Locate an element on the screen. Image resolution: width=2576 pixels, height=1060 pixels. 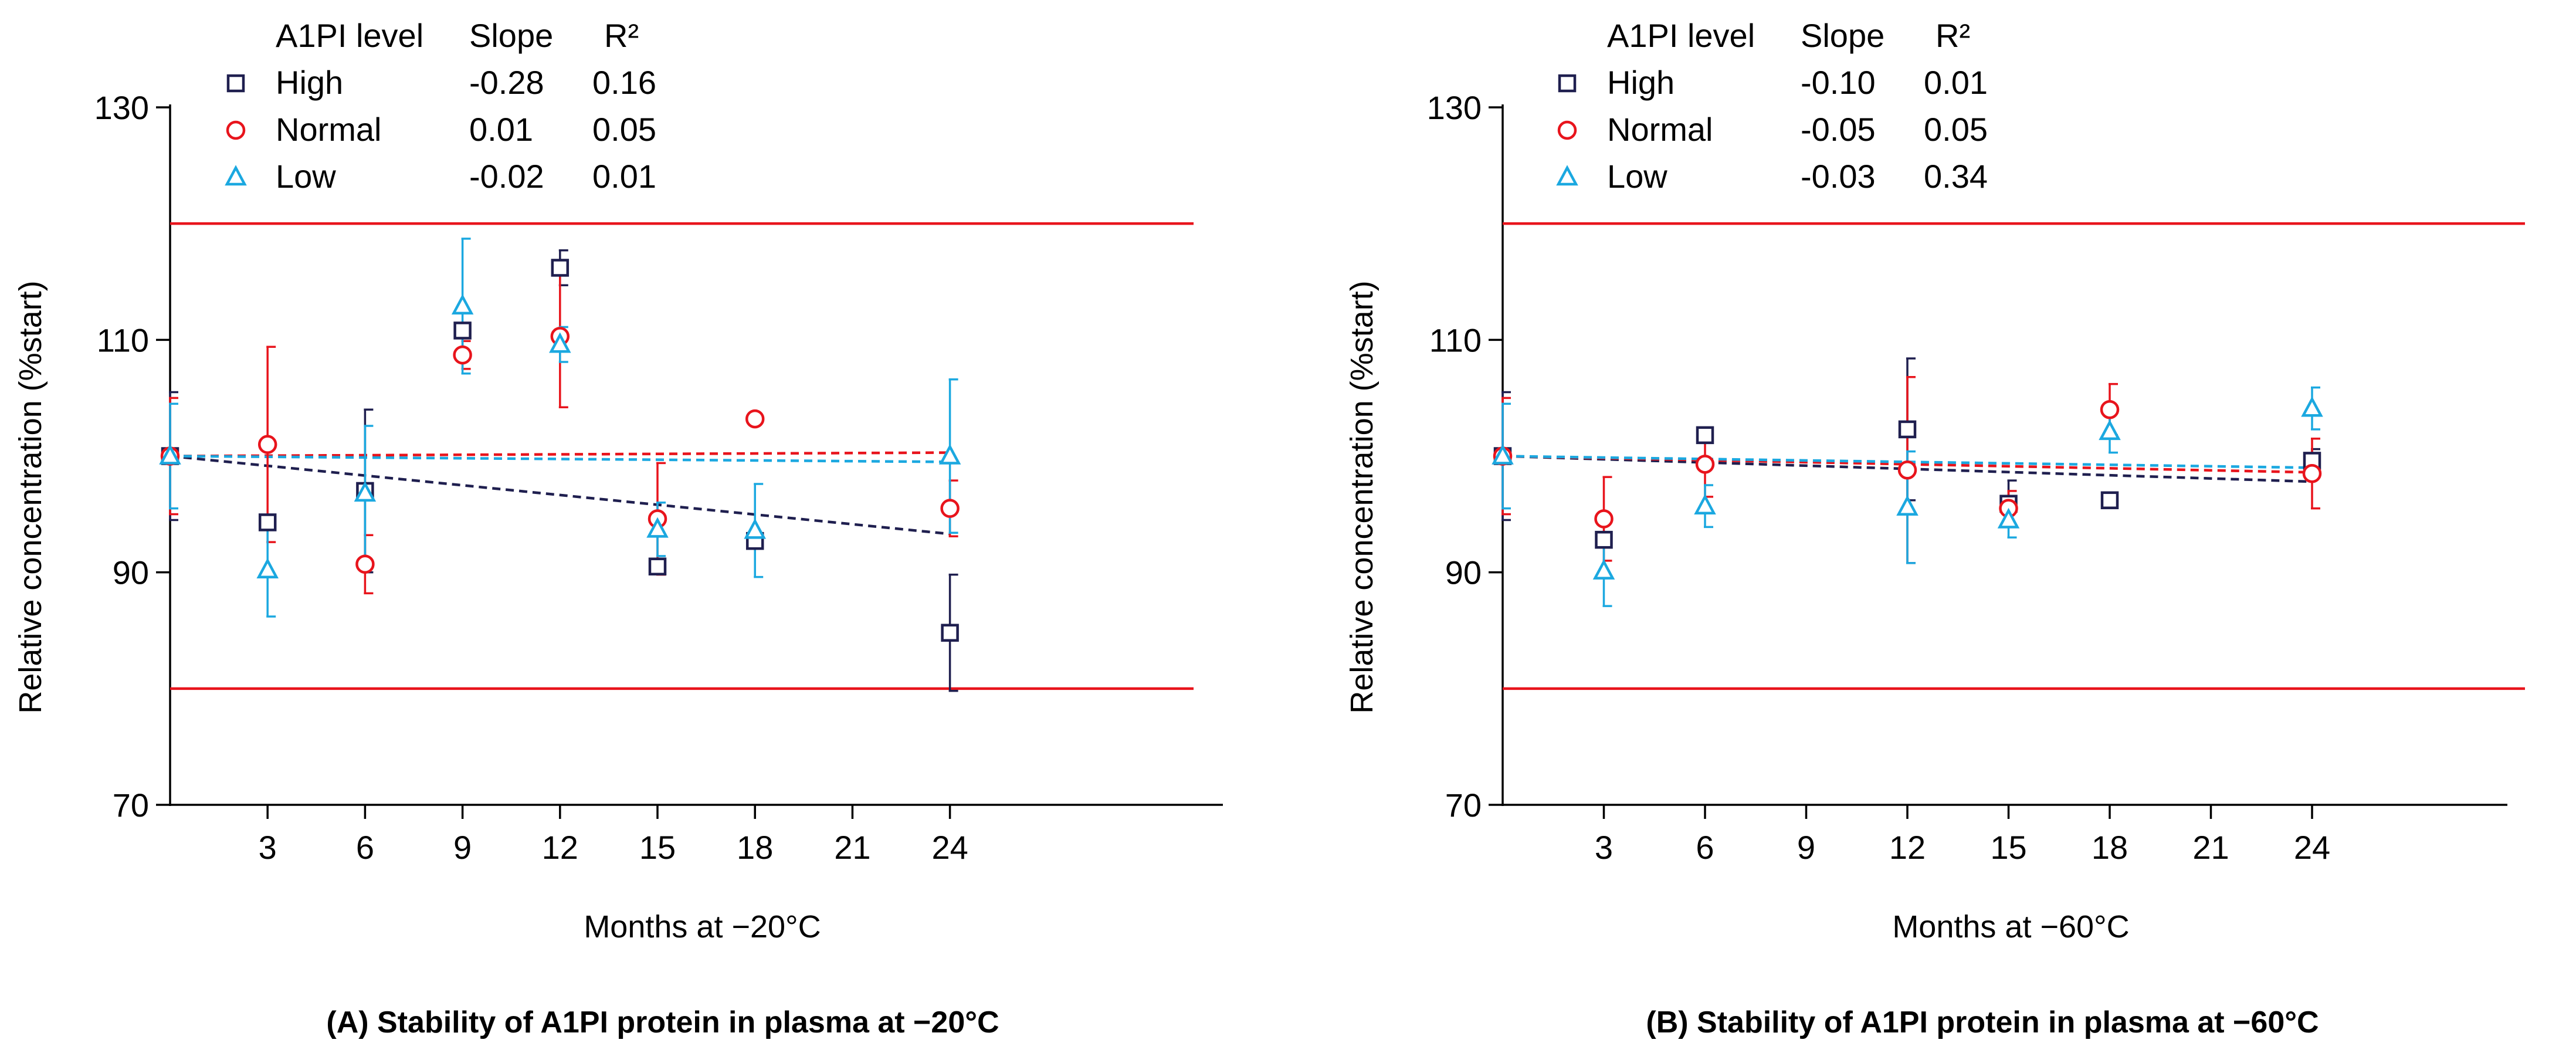
legend-r2-low: 0.34 is located at coordinates (1956, 176).